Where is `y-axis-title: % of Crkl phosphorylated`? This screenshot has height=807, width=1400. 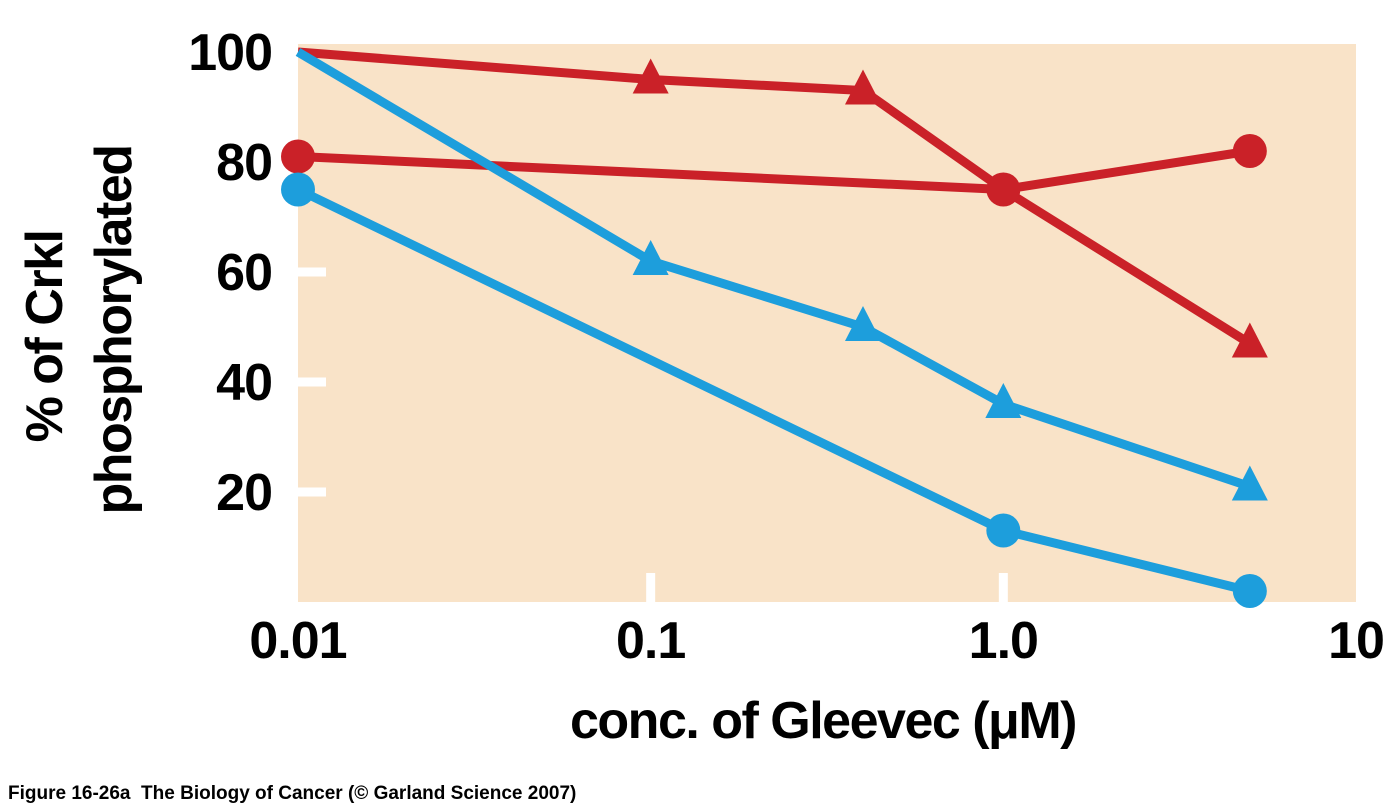 y-axis-title: % of Crkl phosphorylated is located at coordinates (79, 329).